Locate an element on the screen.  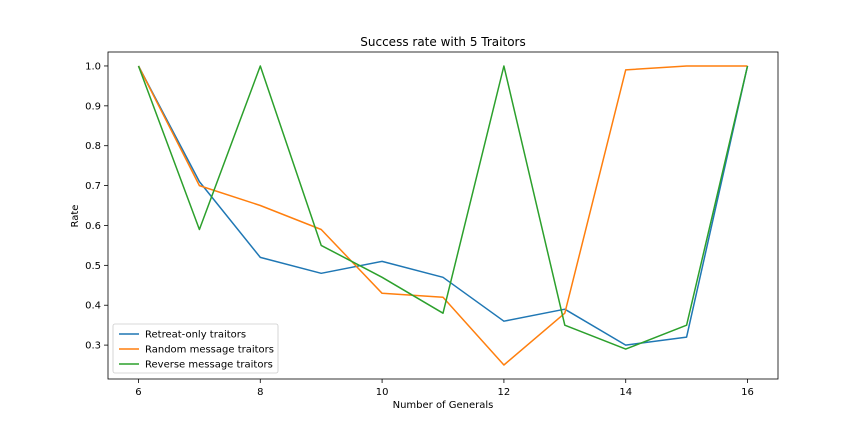
y-tick-label: 0.3 is located at coordinates (93, 346).